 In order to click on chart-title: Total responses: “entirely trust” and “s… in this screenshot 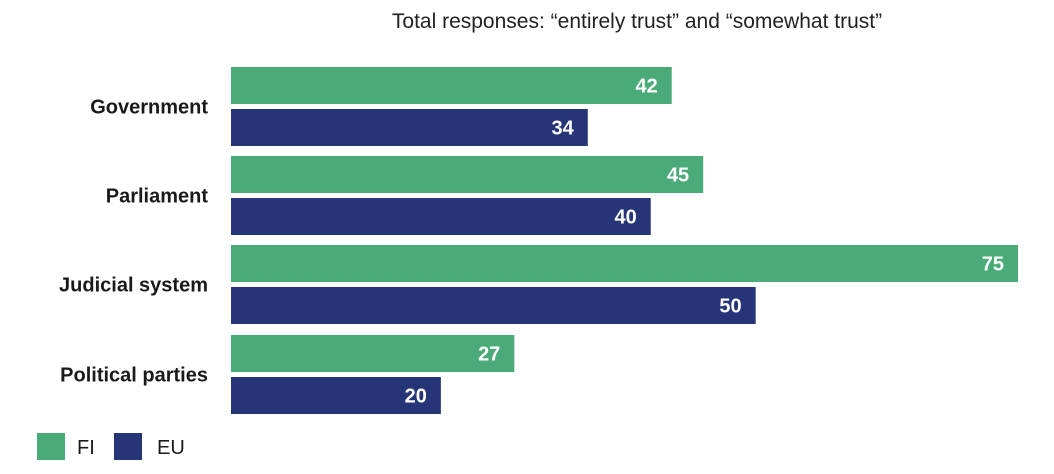, I will do `click(637, 21)`.